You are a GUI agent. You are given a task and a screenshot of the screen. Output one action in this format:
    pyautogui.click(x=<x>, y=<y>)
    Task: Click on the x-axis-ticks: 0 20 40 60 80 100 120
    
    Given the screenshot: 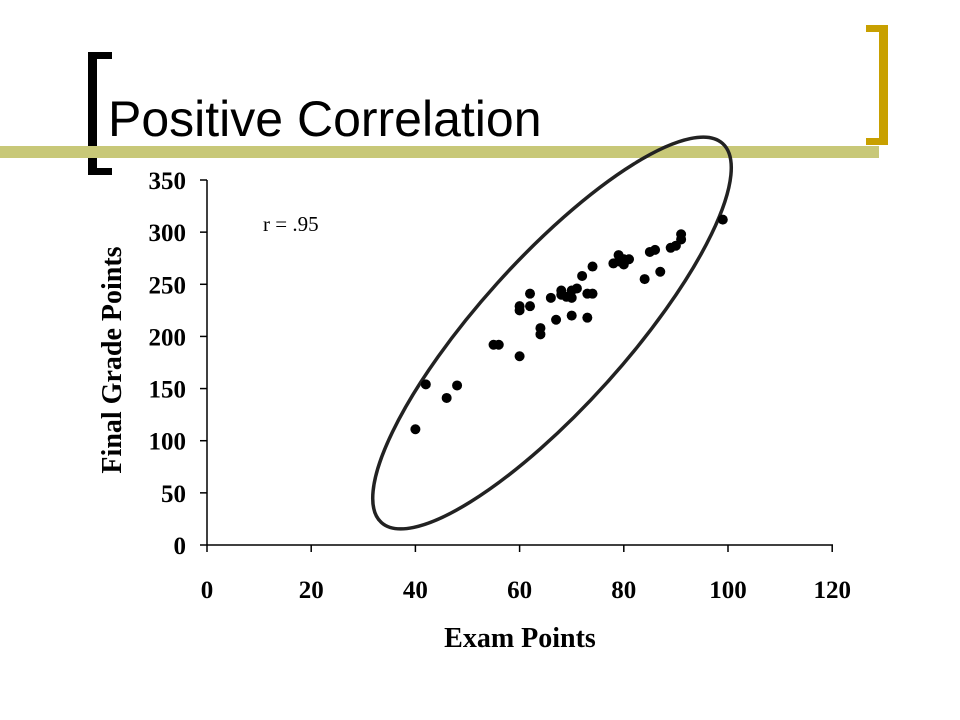 What is the action you would take?
    pyautogui.click(x=526, y=574)
    